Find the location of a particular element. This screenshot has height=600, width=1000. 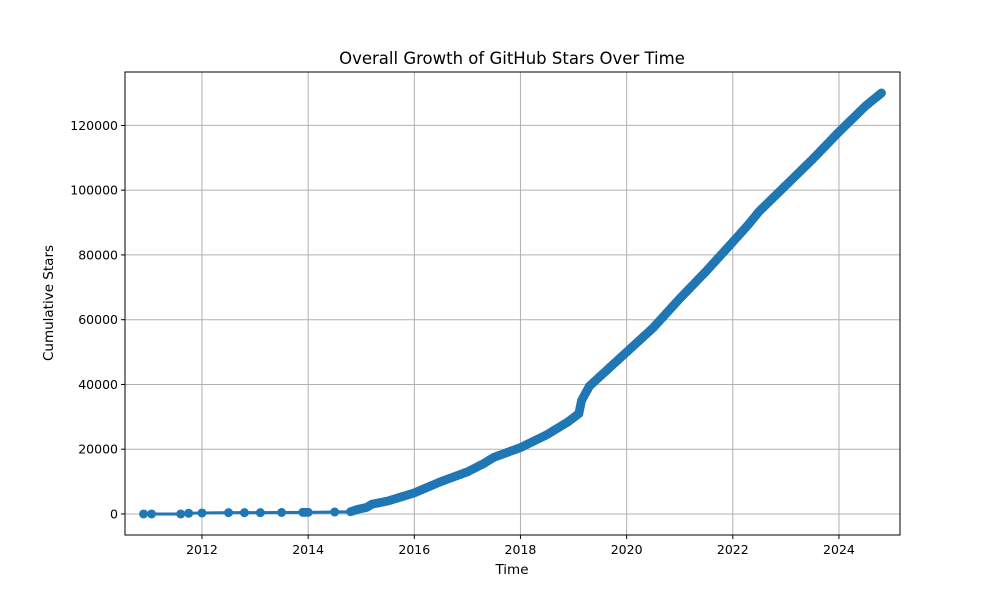

y-tick-label: 60000 is located at coordinates (98, 319).